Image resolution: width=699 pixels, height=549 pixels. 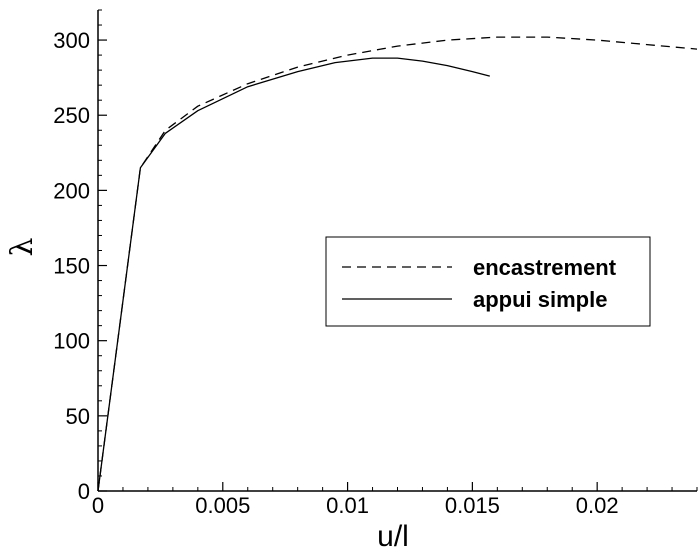 What do you see at coordinates (597, 505) in the screenshot?
I see `x-tick-label: 0.02` at bounding box center [597, 505].